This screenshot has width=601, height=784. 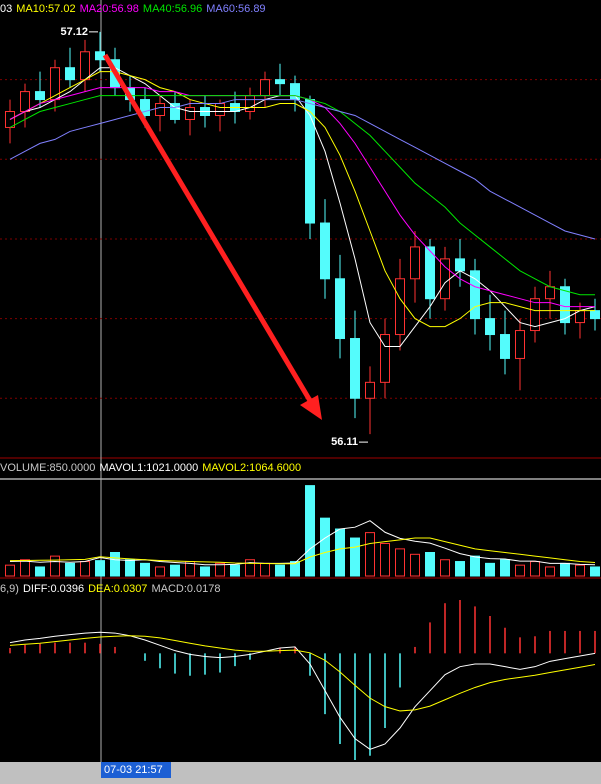 What do you see at coordinates (6, 9) in the screenshot?
I see `legend-entry: 03` at bounding box center [6, 9].